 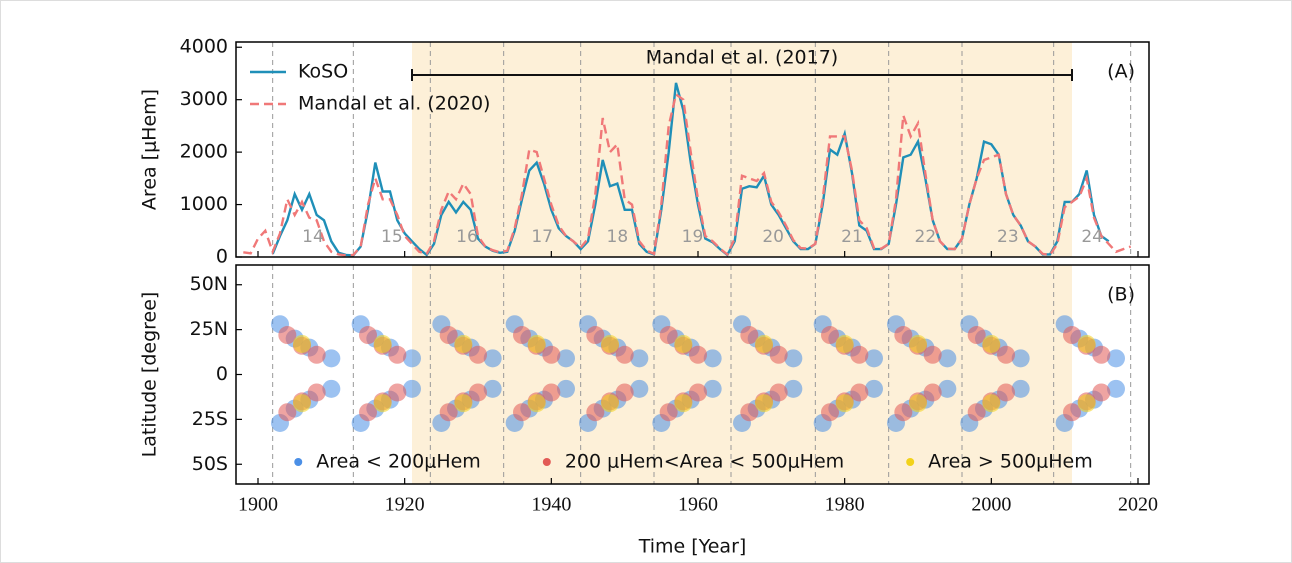 What do you see at coordinates (392, 237) in the screenshot?
I see `cycle-label: 15` at bounding box center [392, 237].